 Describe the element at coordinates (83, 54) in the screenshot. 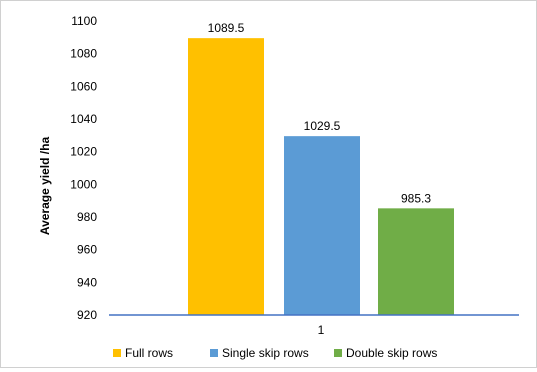

I see `y-tick-label: 1080` at that location.